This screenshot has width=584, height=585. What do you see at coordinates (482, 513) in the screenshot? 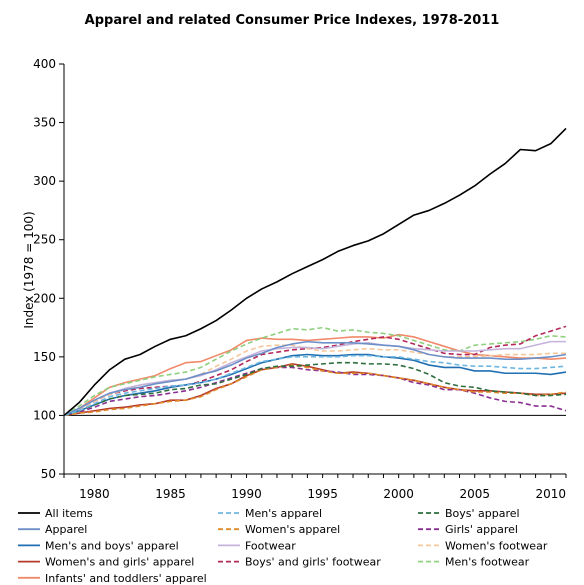
I see `legend-label: Boys' apparel` at bounding box center [482, 513].